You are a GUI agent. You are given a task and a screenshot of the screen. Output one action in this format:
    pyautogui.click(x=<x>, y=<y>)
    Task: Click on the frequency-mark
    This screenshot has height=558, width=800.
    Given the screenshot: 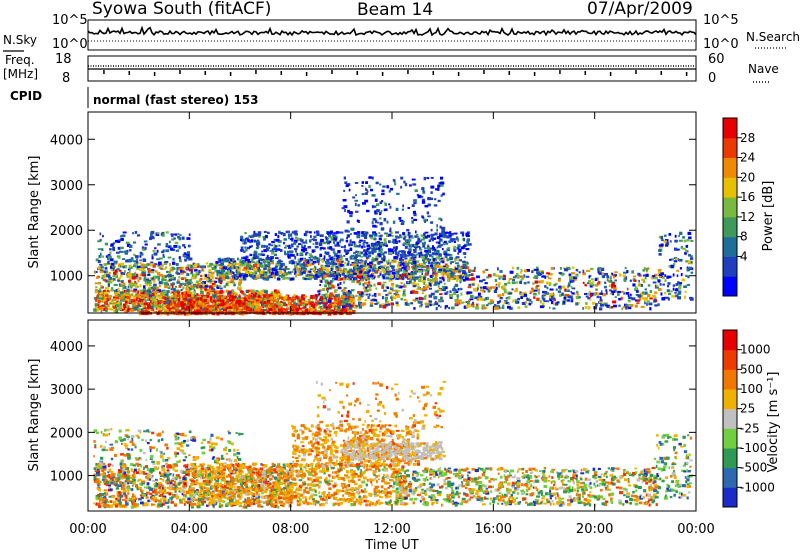 What is the action you would take?
    pyautogui.click(x=510, y=73)
    